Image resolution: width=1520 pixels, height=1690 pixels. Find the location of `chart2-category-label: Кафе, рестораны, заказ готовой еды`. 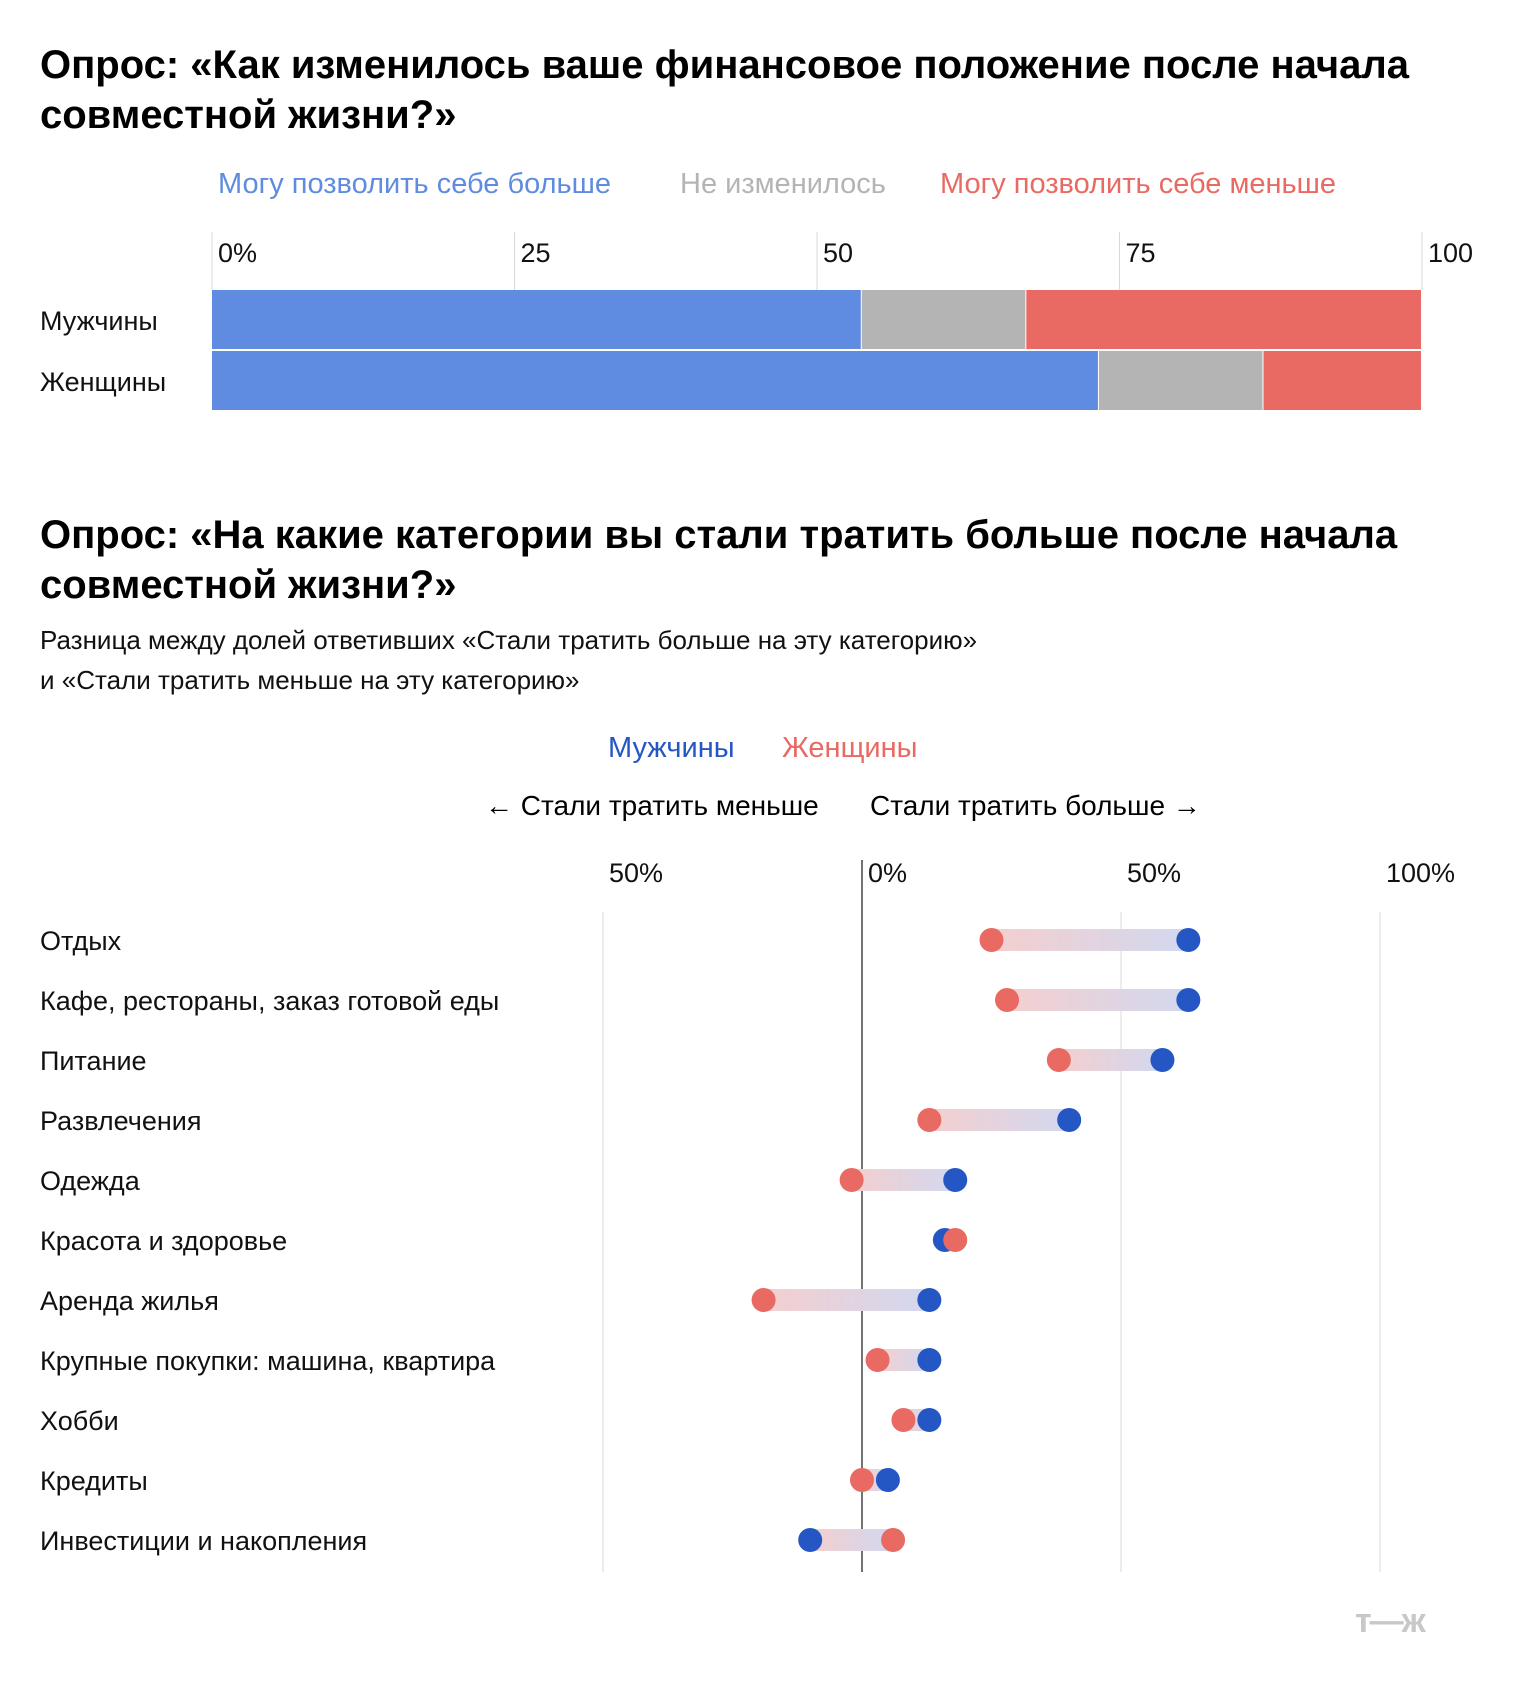

chart2-category-label: Кафе, рестораны, заказ готовой еды is located at coordinates (269, 1001).